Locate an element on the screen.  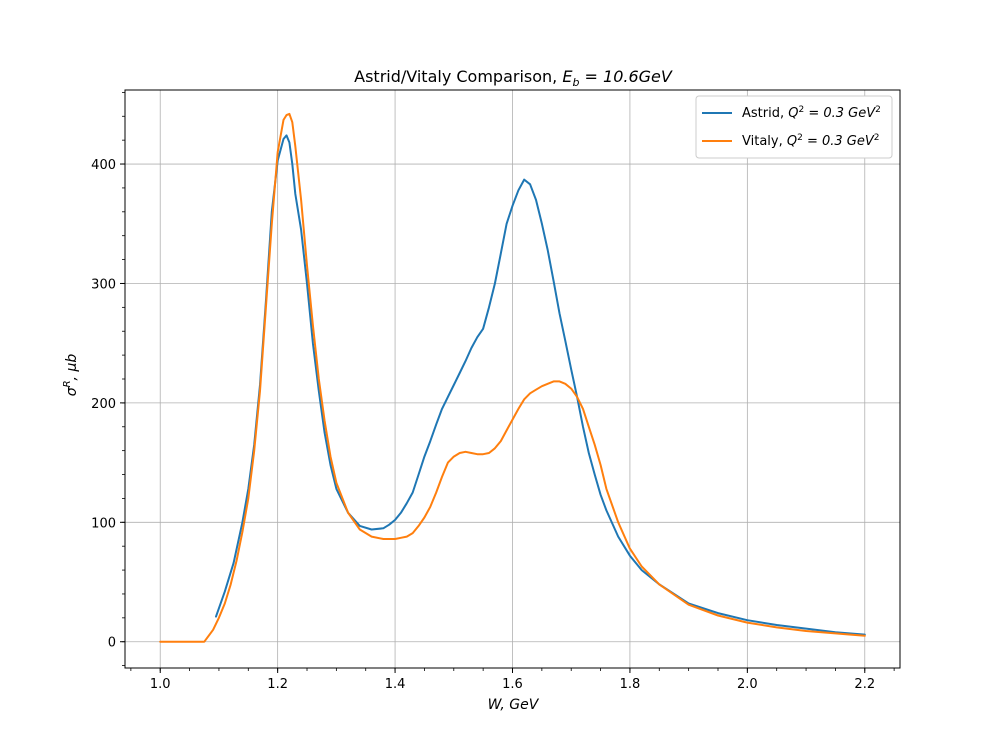
y-tick-label: 400 is located at coordinates (103, 165).